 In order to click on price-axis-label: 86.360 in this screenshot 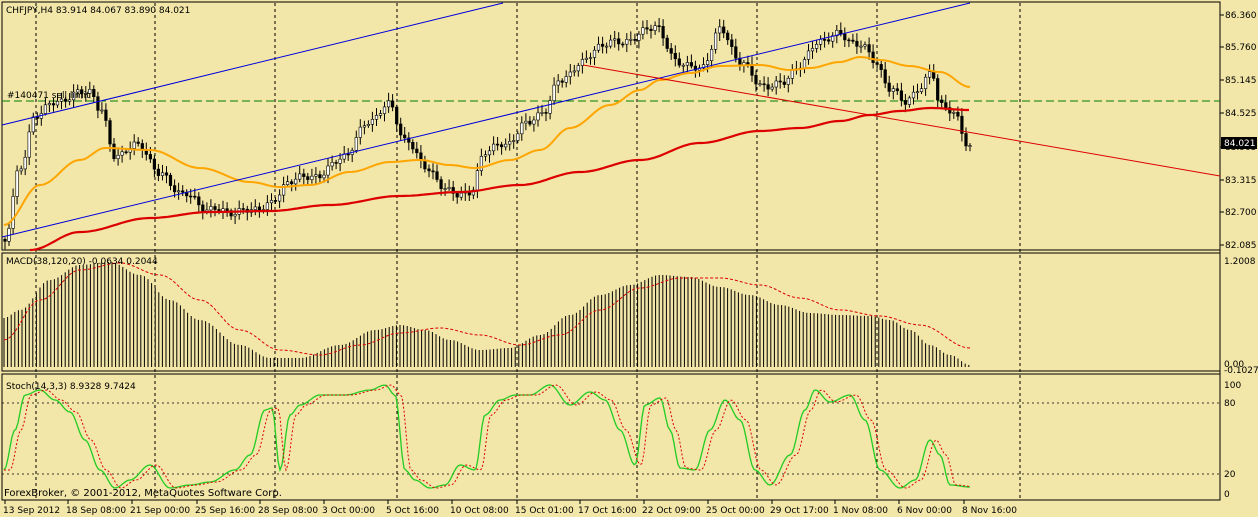, I will do `click(1241, 16)`.